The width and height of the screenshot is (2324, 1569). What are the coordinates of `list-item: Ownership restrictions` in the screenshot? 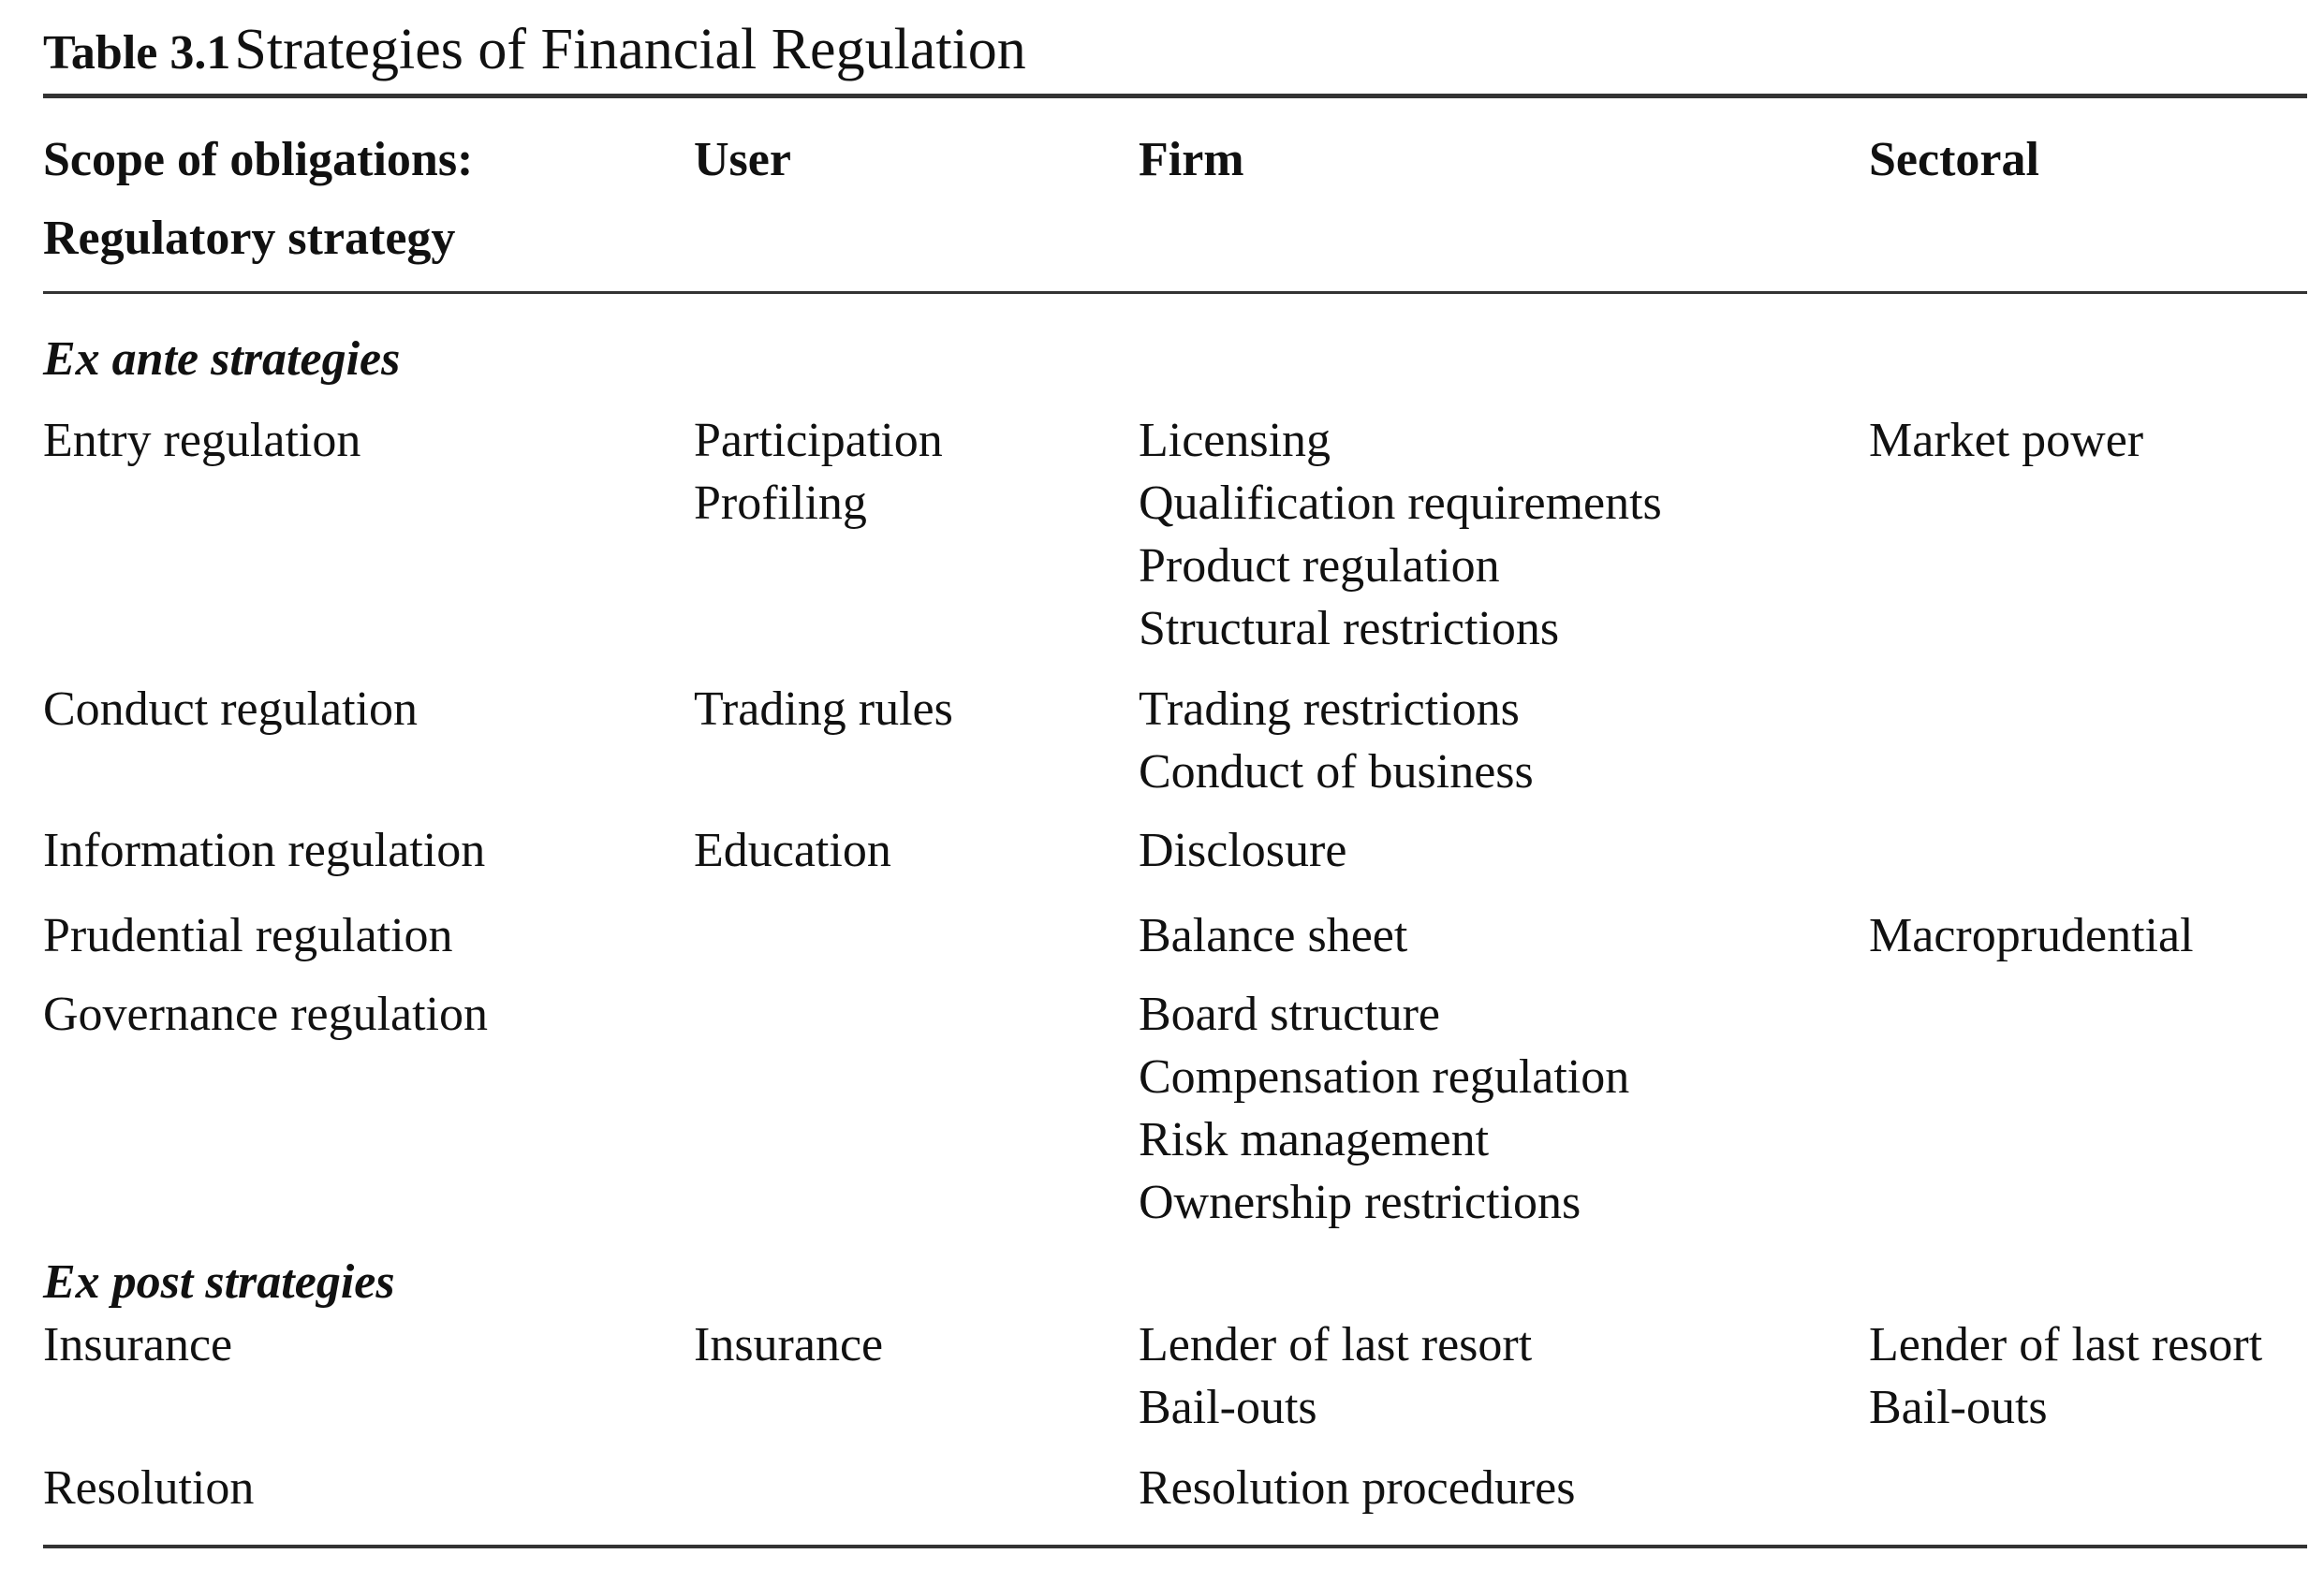 It's located at (1360, 1202).